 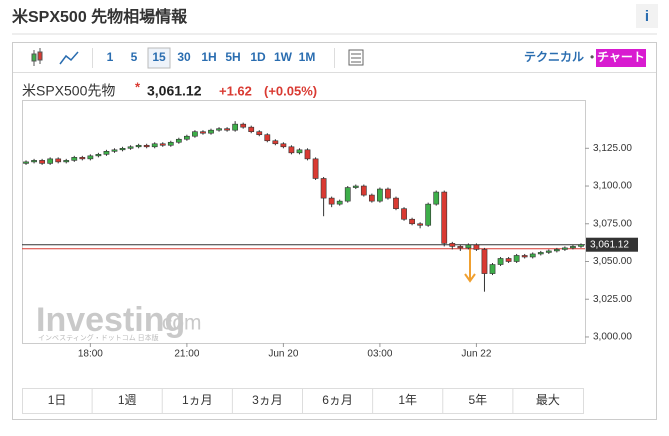 What do you see at coordinates (554, 57) in the screenshot?
I see `technical-link: テクニカル` at bounding box center [554, 57].